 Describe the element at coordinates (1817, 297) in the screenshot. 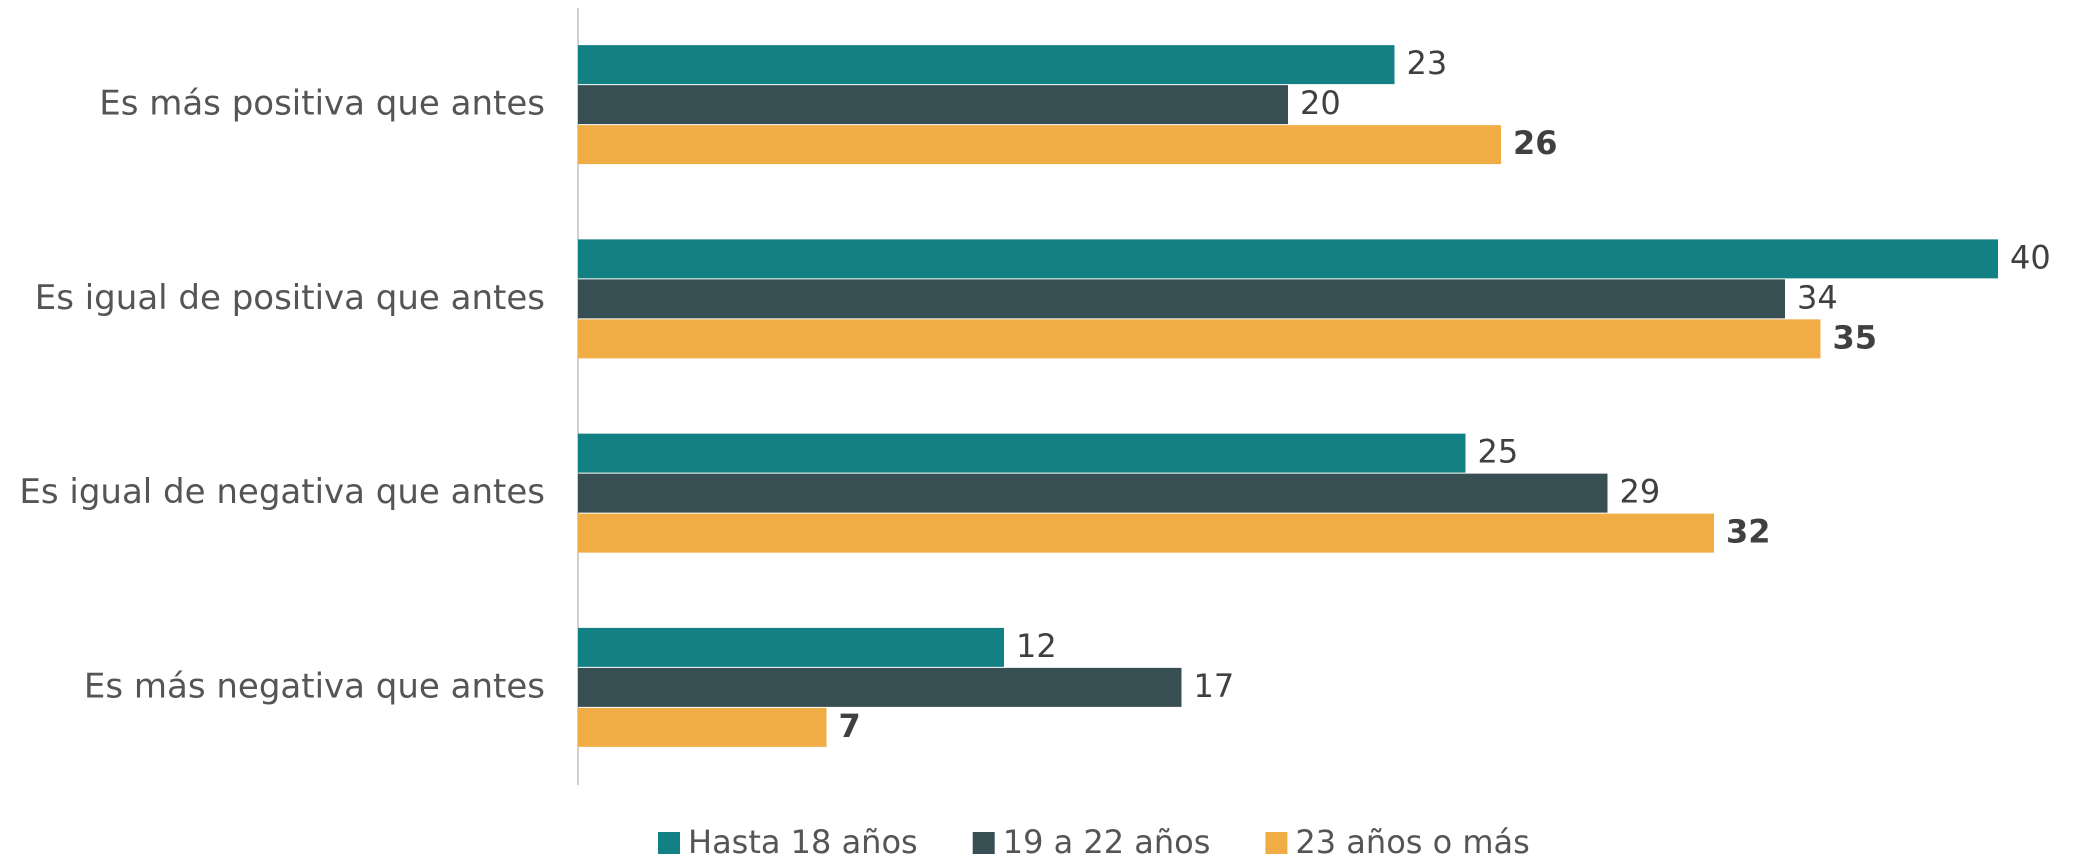

I see `value-label: 34` at that location.